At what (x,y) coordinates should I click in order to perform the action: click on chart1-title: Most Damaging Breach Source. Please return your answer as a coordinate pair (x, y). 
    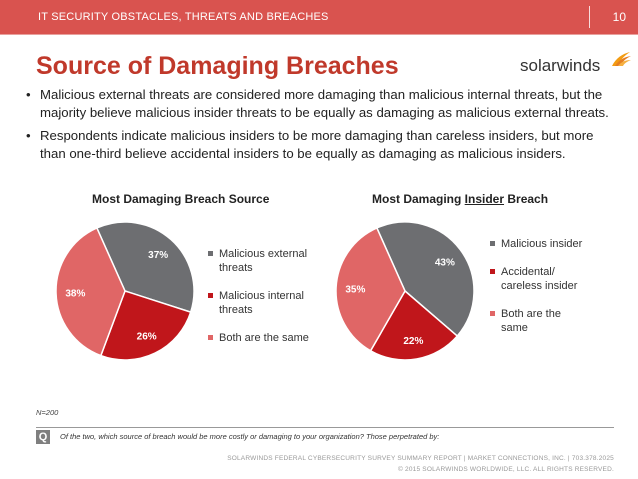
    Looking at the image, I should click on (181, 199).